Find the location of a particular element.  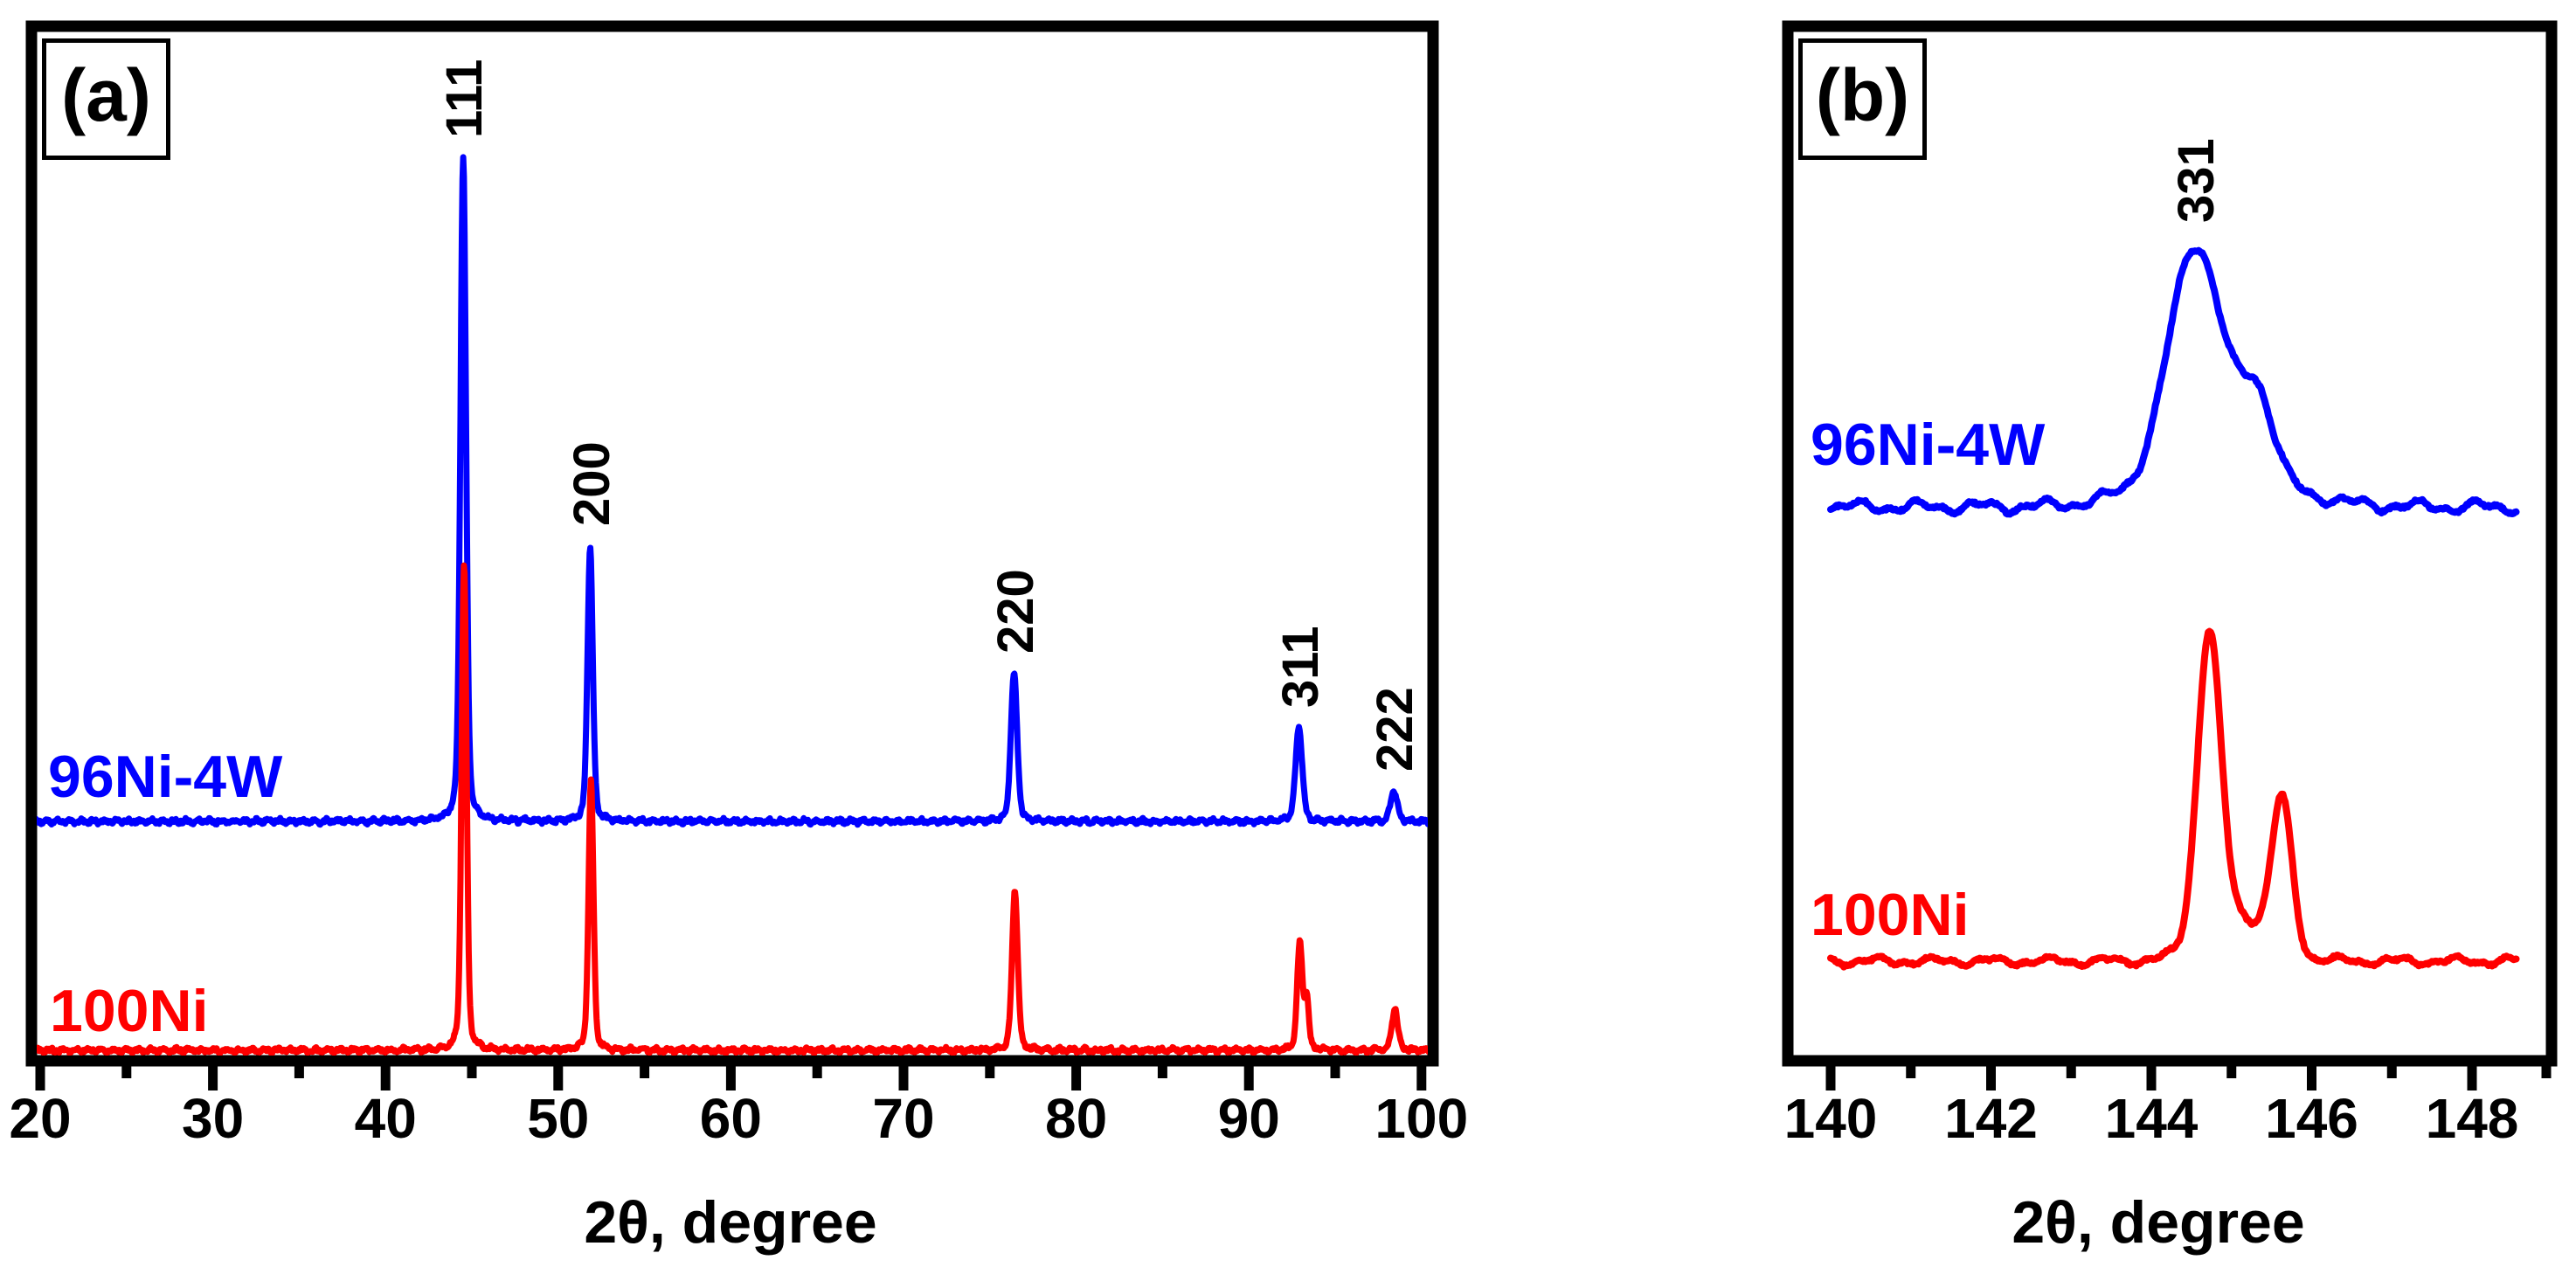

panel-b-x-tick-label-148: 148 is located at coordinates (2472, 1118).